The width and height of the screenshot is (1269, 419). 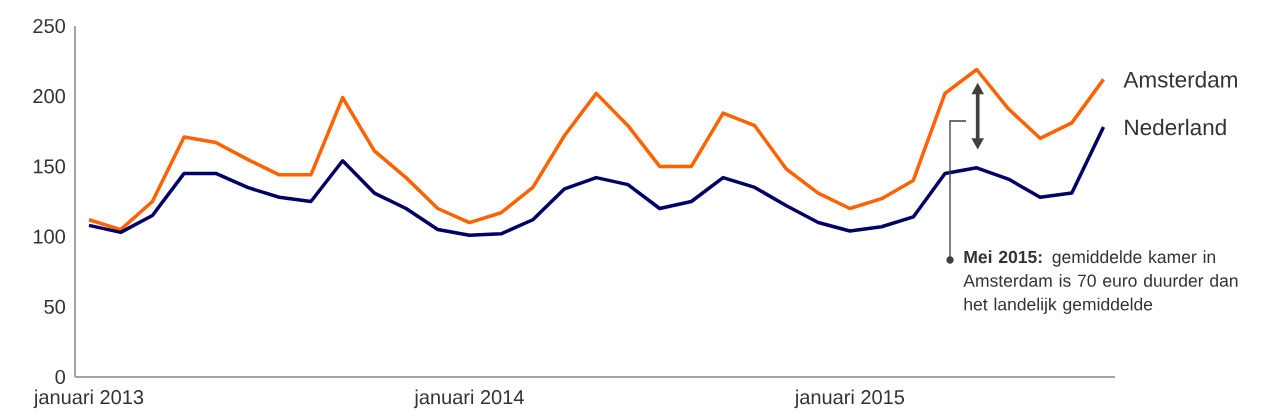 What do you see at coordinates (1180, 79) in the screenshot?
I see `series-label: Amsterdam` at bounding box center [1180, 79].